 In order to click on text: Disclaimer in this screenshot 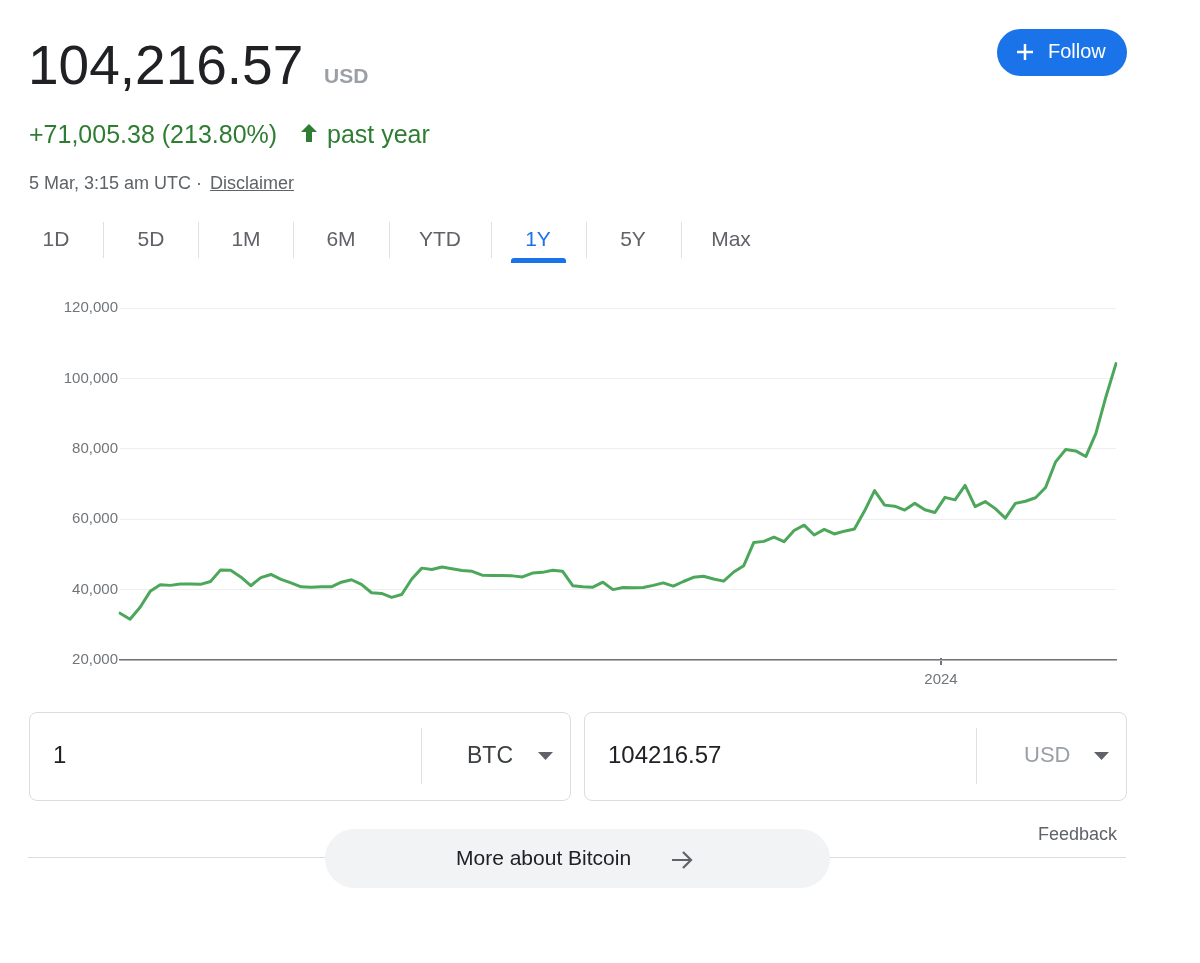, I will do `click(252, 183)`.